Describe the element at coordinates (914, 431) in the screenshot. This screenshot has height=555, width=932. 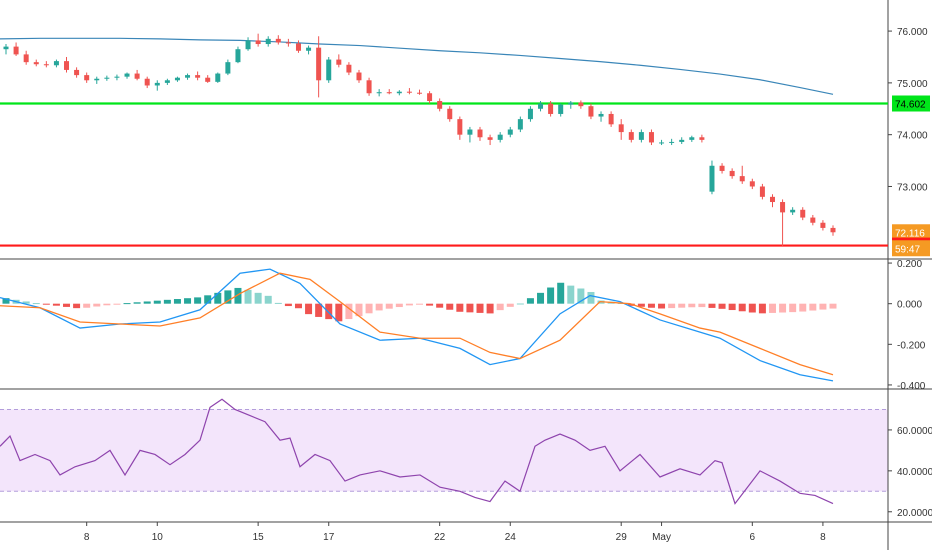
I see `rsi-y-tick-label: 60.0000` at that location.